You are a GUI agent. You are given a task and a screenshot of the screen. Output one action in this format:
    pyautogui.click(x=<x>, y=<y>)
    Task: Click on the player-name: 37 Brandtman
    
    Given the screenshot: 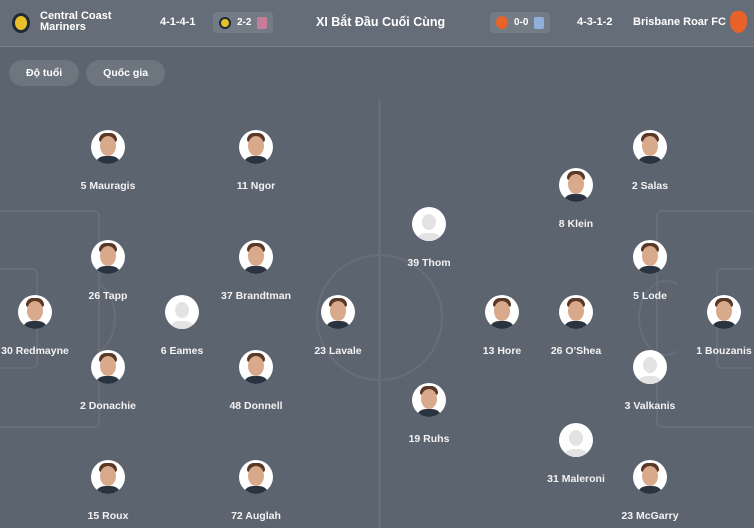 What is the action you would take?
    pyautogui.click(x=256, y=296)
    